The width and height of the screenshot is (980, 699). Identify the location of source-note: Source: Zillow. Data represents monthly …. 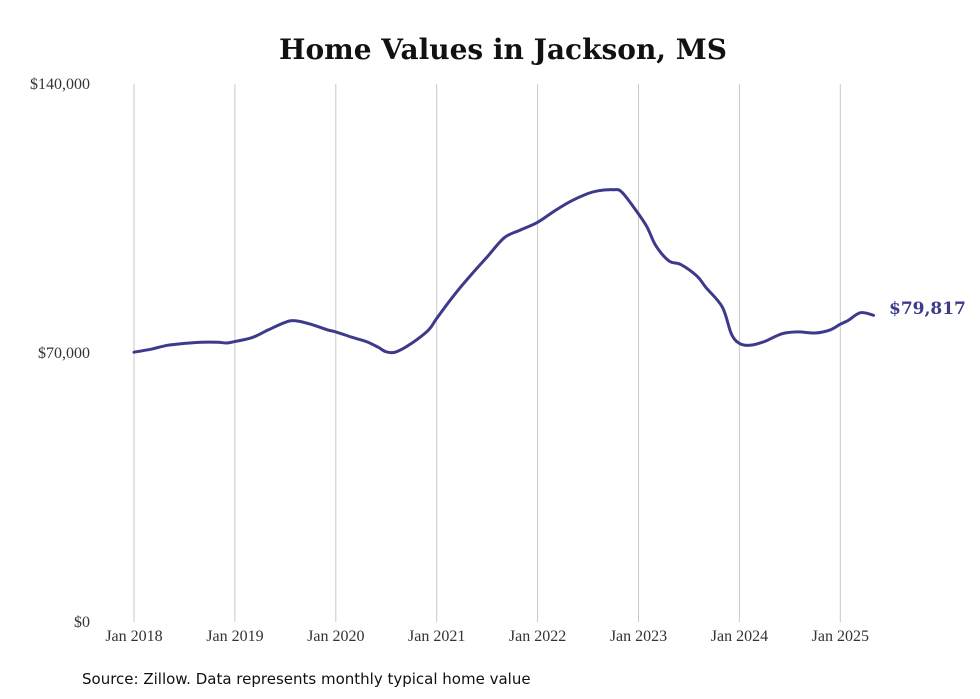
(306, 679).